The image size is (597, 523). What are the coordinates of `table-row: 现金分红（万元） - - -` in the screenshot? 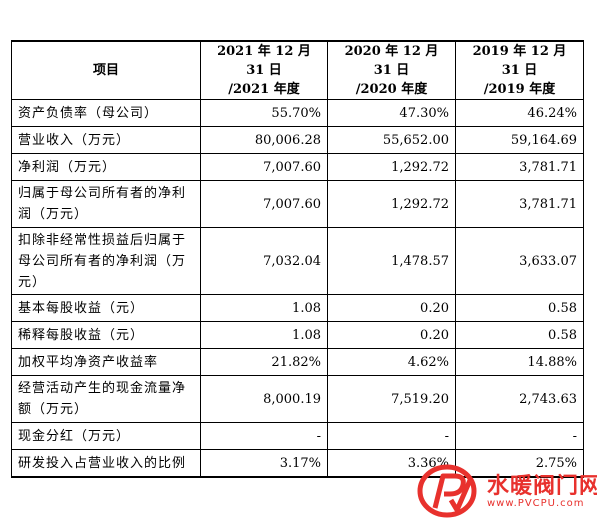 It's located at (297, 436).